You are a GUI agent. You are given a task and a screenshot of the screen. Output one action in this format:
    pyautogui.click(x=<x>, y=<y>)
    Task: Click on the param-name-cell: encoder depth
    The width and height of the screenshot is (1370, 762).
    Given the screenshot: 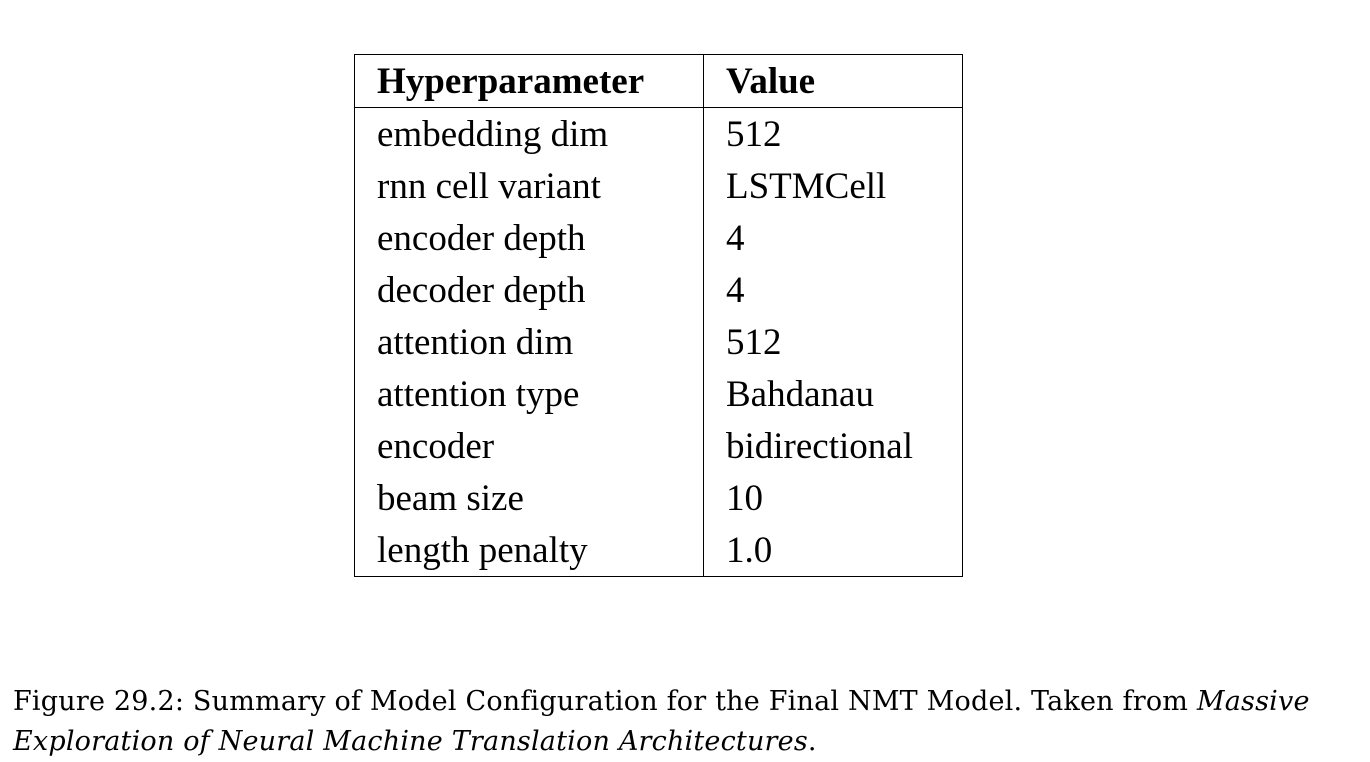 What is the action you would take?
    pyautogui.click(x=529, y=238)
    